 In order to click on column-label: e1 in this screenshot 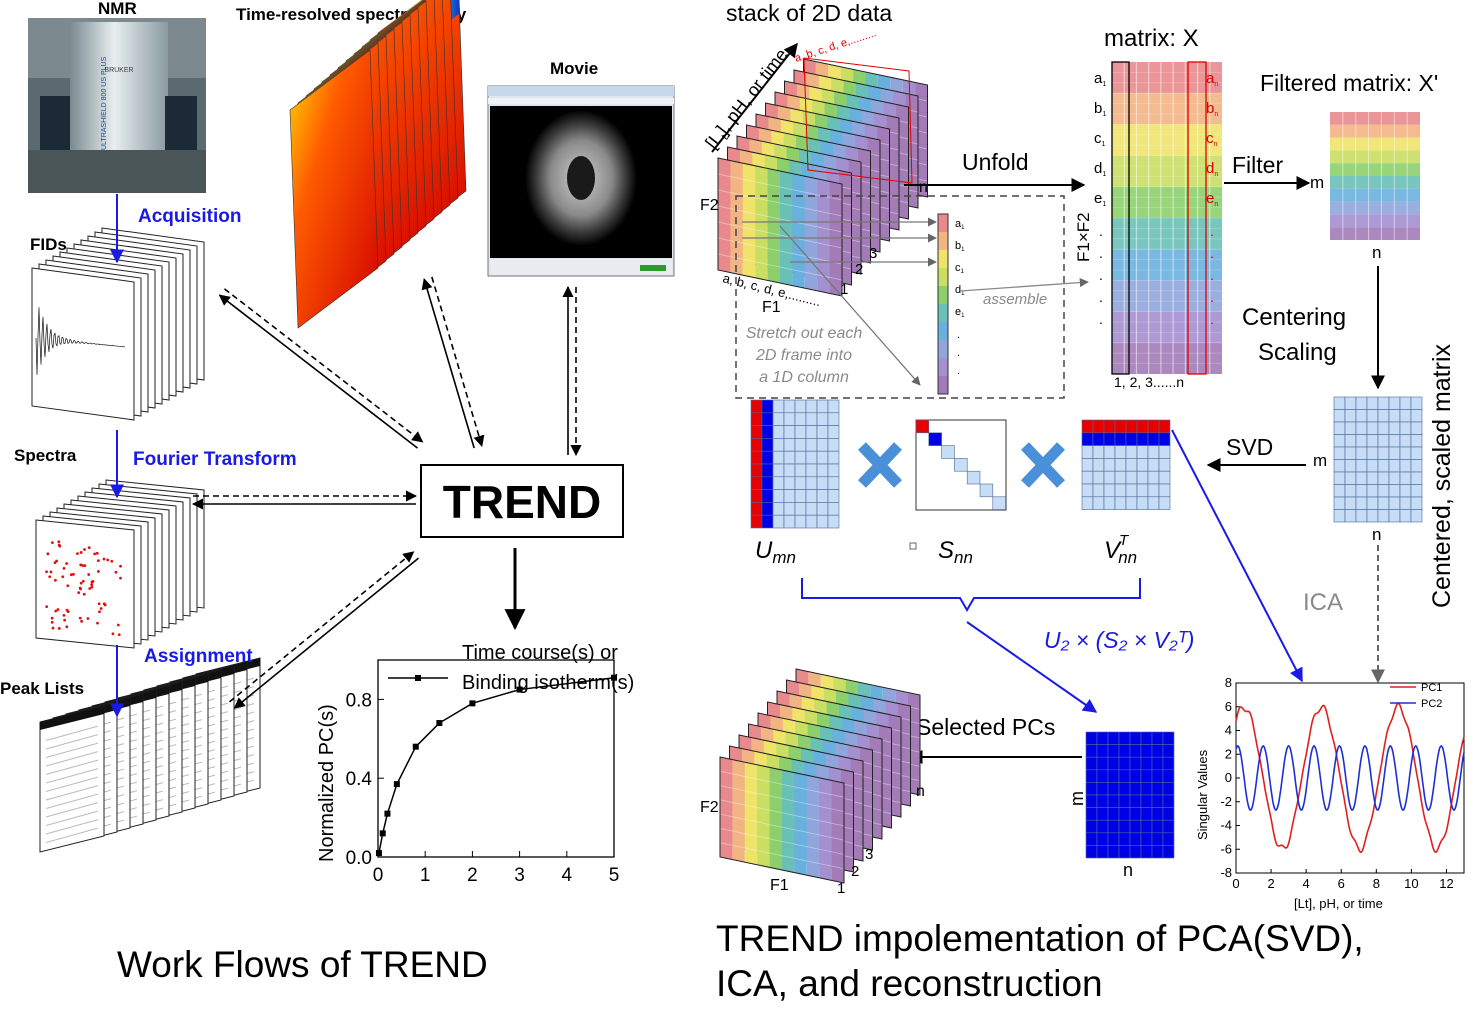, I will do `click(960, 312)`.